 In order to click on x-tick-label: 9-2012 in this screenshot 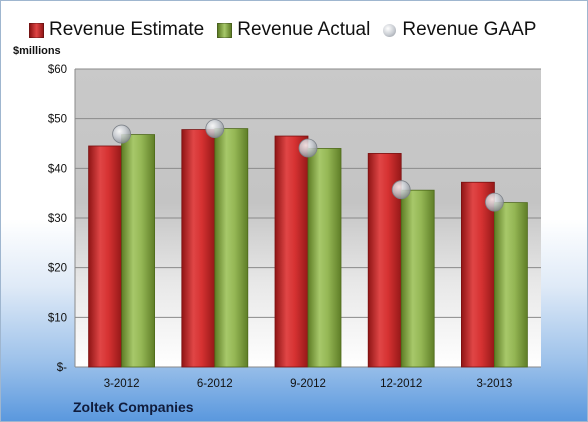, I will do `click(308, 384)`.